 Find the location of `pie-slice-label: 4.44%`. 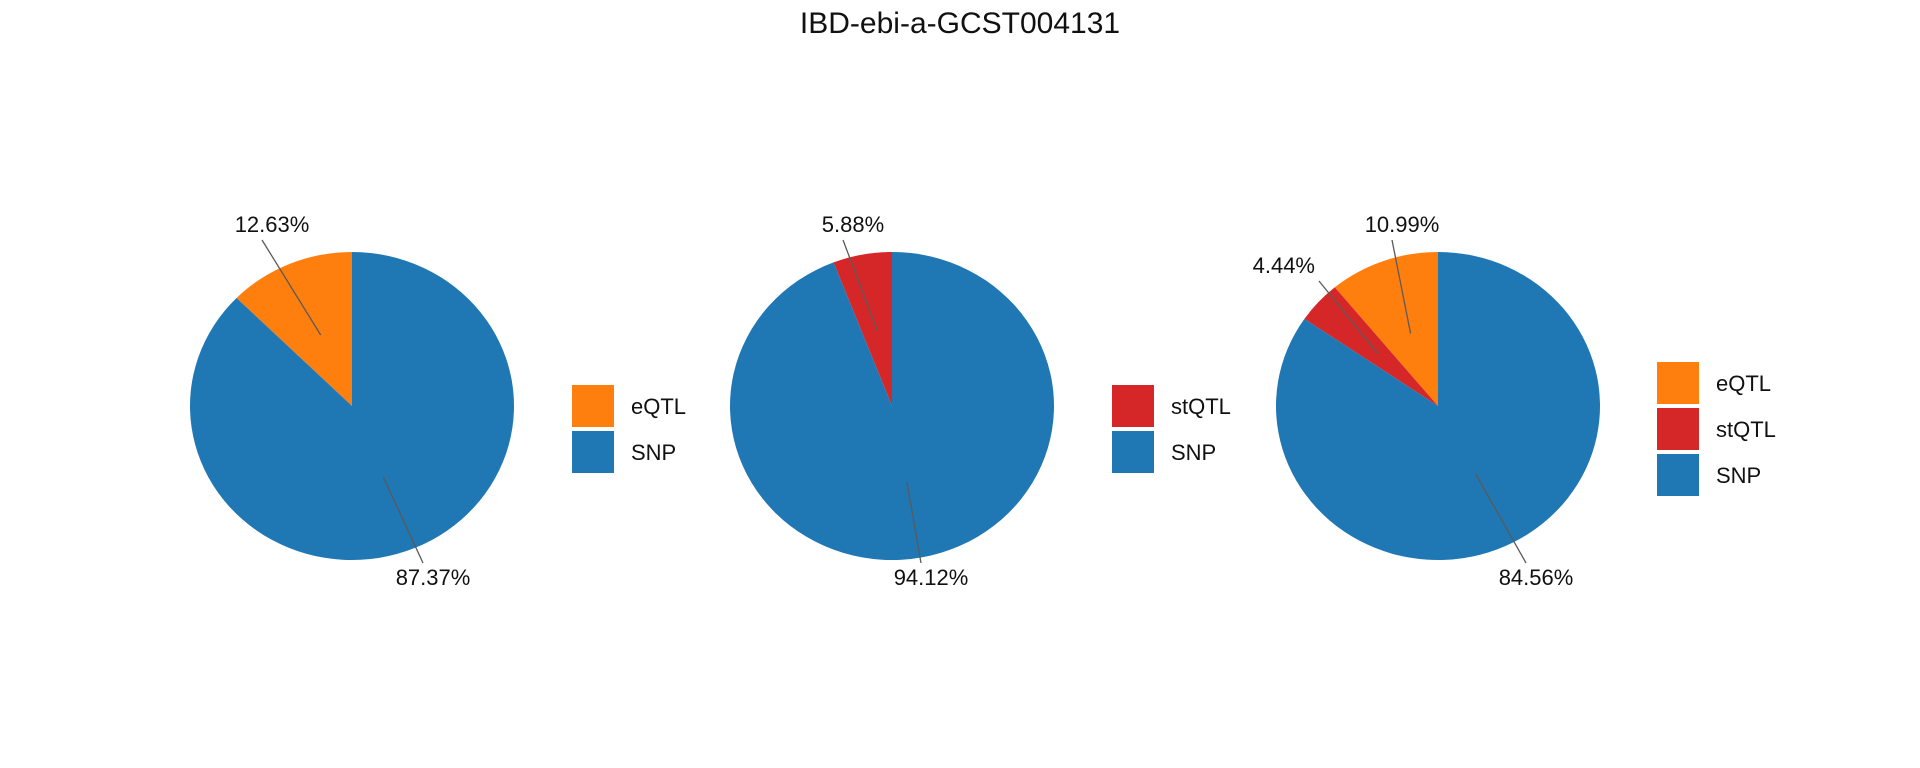

pie-slice-label: 4.44% is located at coordinates (1284, 265).